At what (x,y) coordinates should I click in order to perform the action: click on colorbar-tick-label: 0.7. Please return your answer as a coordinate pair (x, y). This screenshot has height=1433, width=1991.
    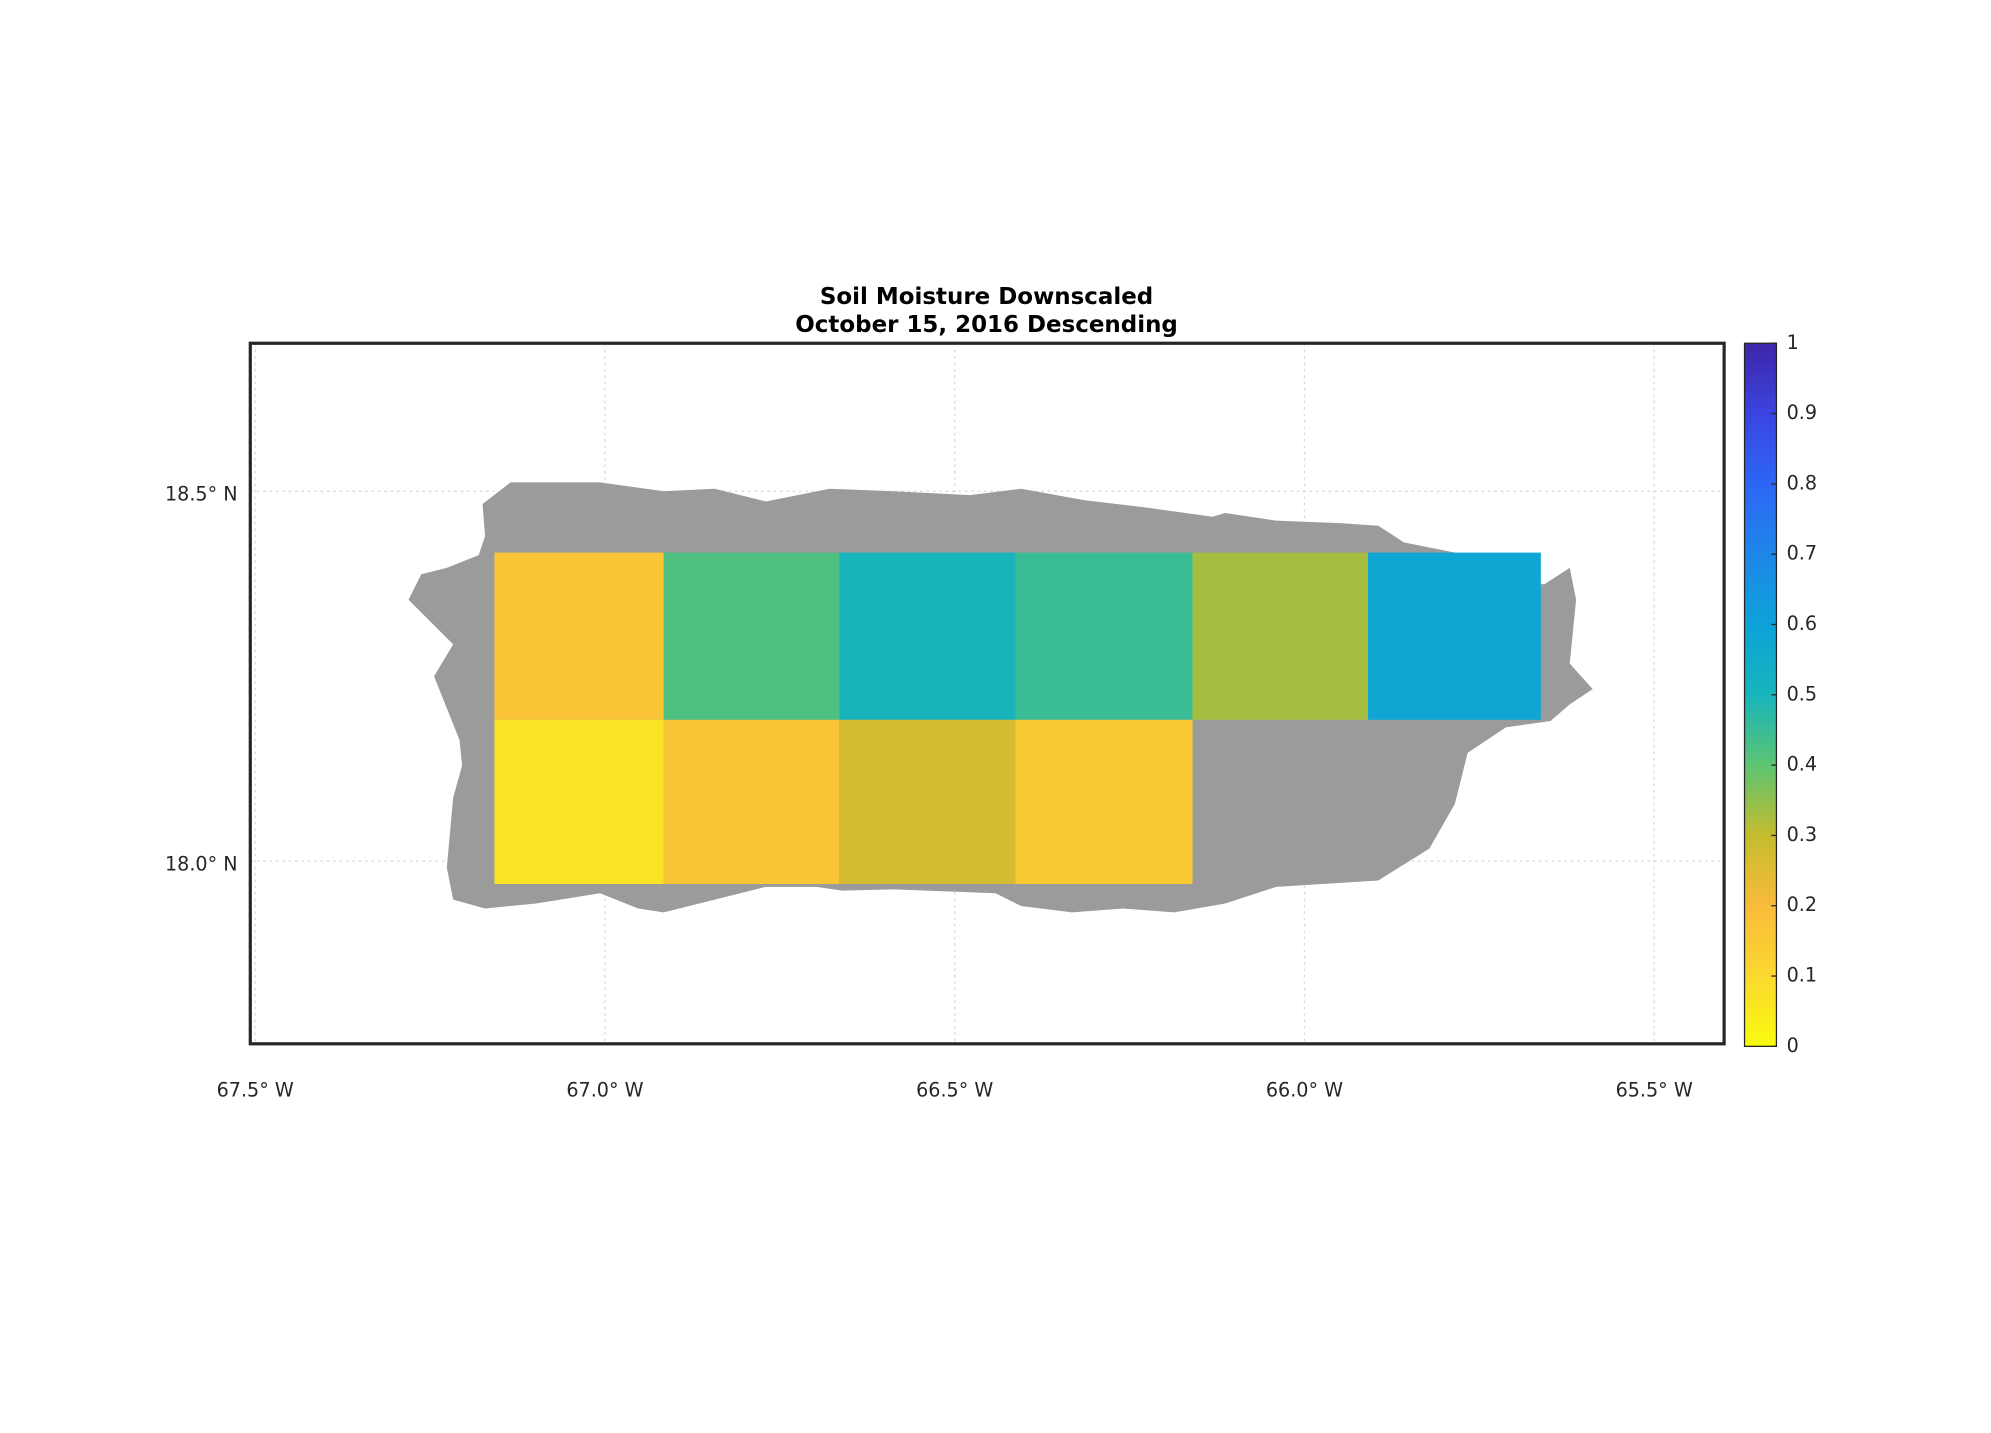
    Looking at the image, I should click on (1802, 553).